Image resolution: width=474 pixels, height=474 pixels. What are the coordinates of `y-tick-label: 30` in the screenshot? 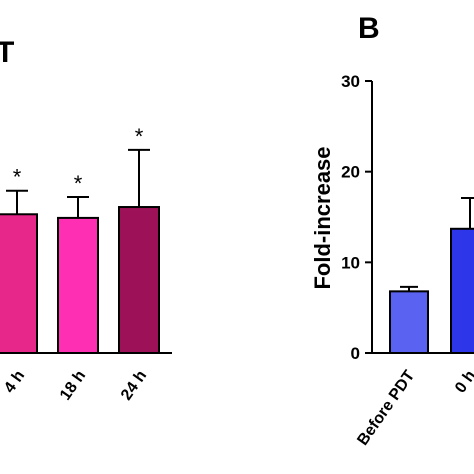 It's located at (350, 81).